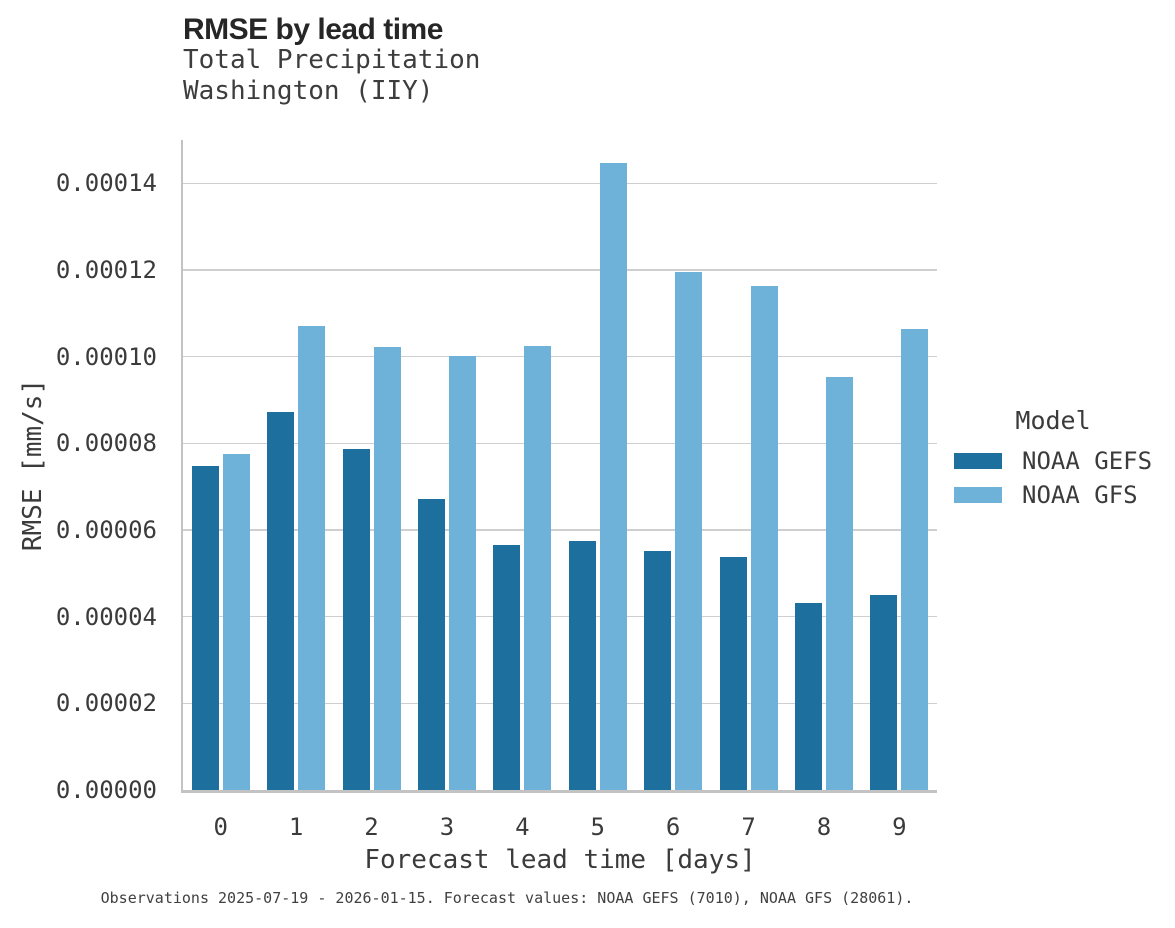 Image resolution: width=1175 pixels, height=928 pixels. Describe the element at coordinates (106, 356) in the screenshot. I see `y-tick-label: 0.00010` at that location.